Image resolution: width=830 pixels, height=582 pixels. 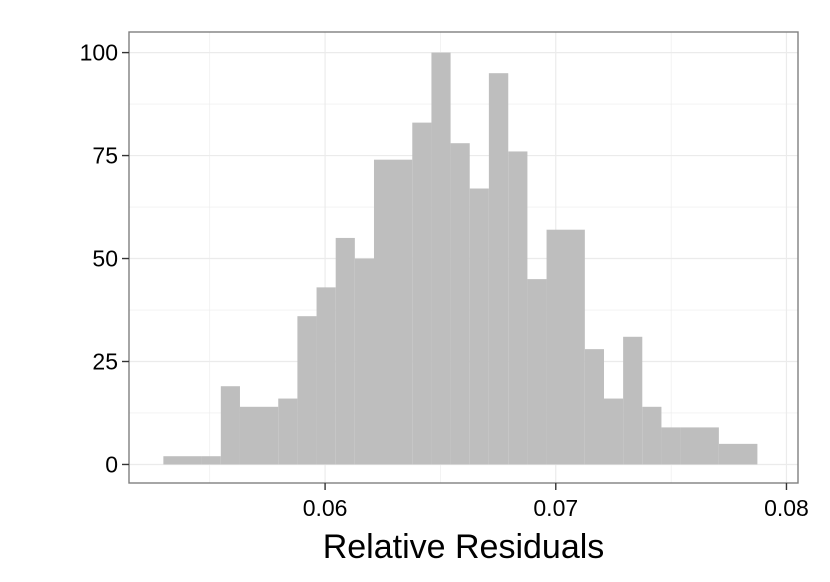 I want to click on x-axis-title: Relative Residuals, so click(x=464, y=547).